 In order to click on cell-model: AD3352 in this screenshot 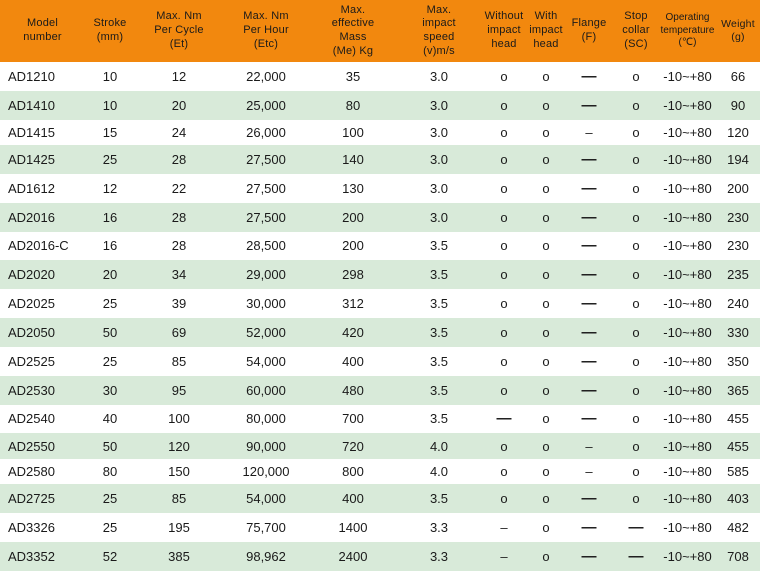, I will do `click(31, 556)`.